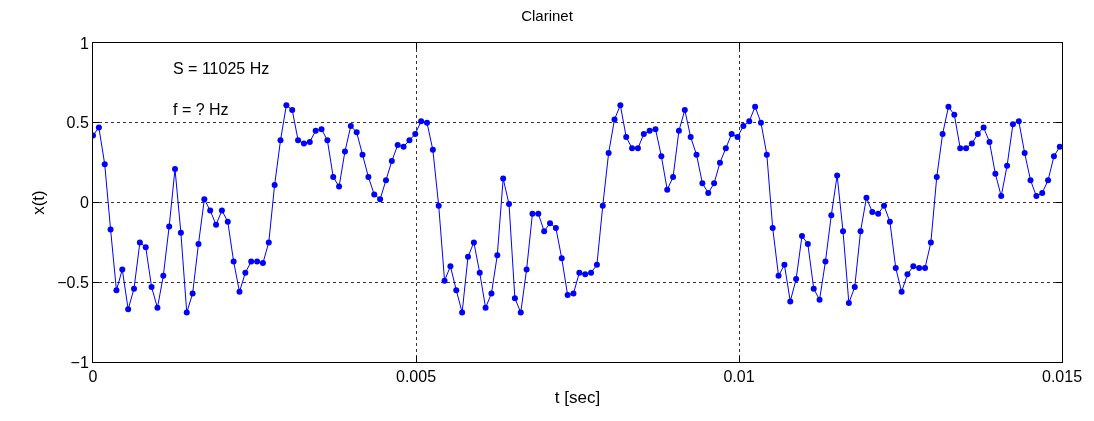 This screenshot has width=1094, height=421. I want to click on y-tick-label: 0, so click(84, 203).